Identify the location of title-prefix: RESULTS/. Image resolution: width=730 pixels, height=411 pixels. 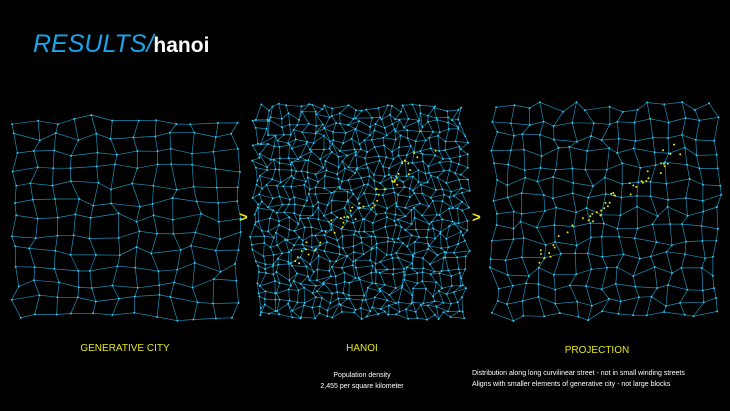
(93, 44).